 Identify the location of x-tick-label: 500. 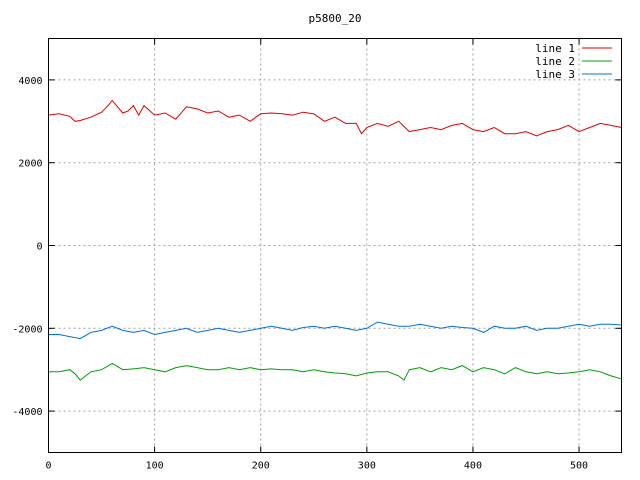
(579, 466).